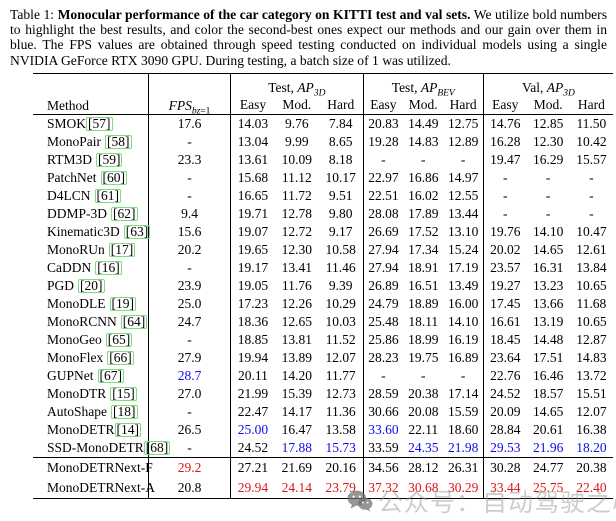 The height and width of the screenshot is (521, 616). Describe the element at coordinates (505, 250) in the screenshot. I see `ap-value: 20.02` at that location.